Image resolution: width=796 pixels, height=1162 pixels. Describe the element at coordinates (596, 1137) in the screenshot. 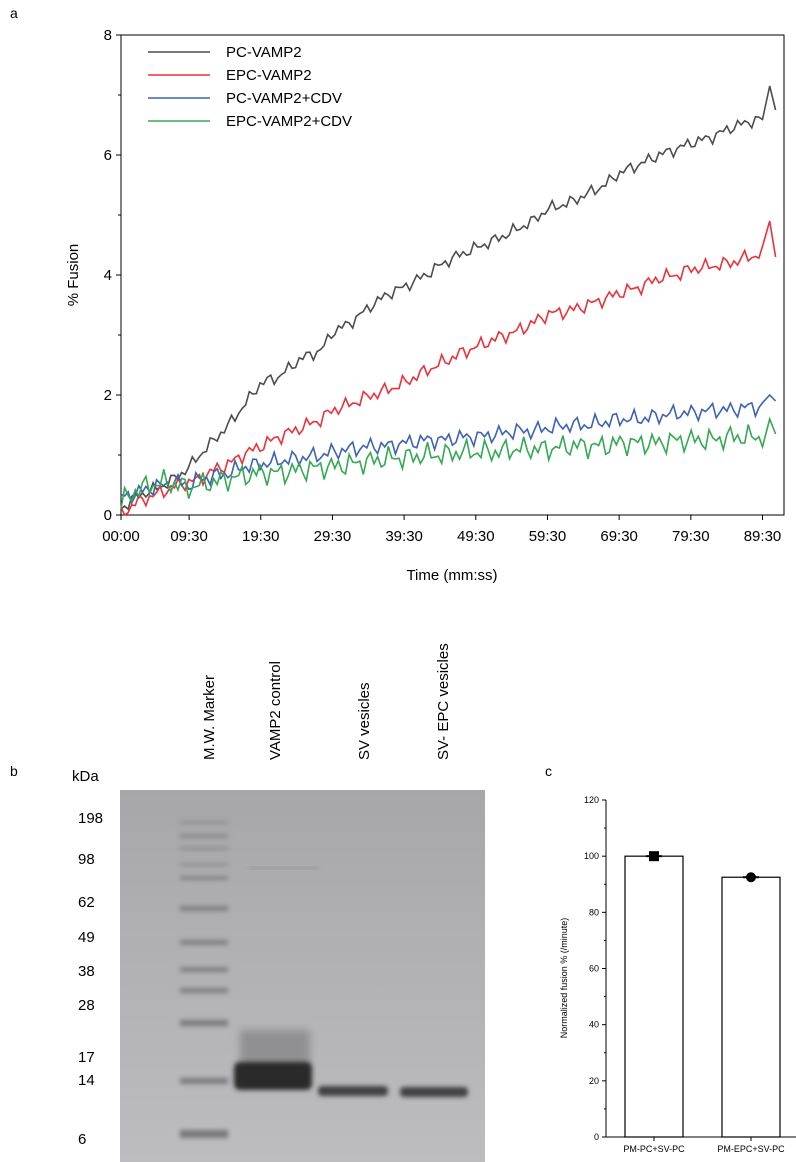

I see `c-y-tick-label: 0` at that location.